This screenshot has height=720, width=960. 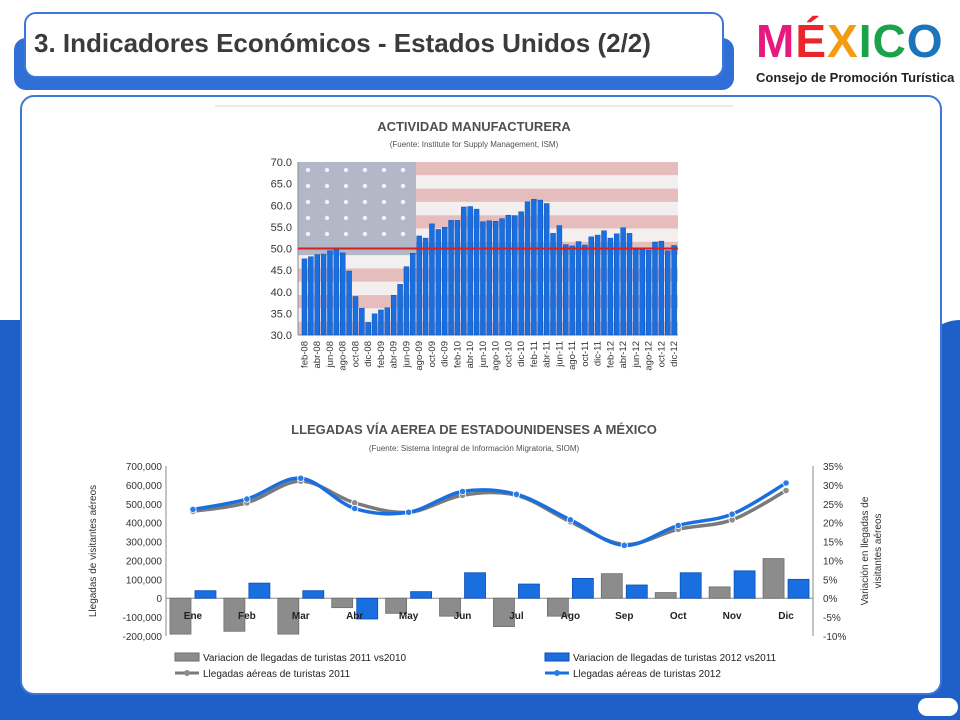 What do you see at coordinates (865, 41) in the screenshot?
I see `logo-letter: I` at bounding box center [865, 41].